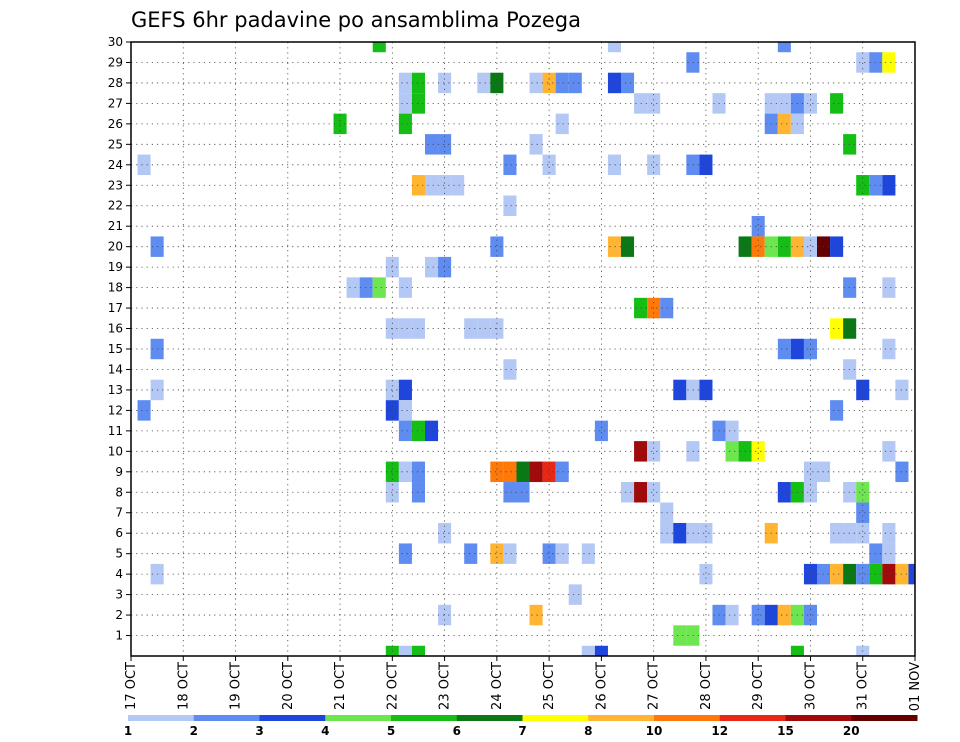 This screenshot has width=960, height=742. Describe the element at coordinates (549, 686) in the screenshot. I see `x-tick-label: 25 OCT` at that location.